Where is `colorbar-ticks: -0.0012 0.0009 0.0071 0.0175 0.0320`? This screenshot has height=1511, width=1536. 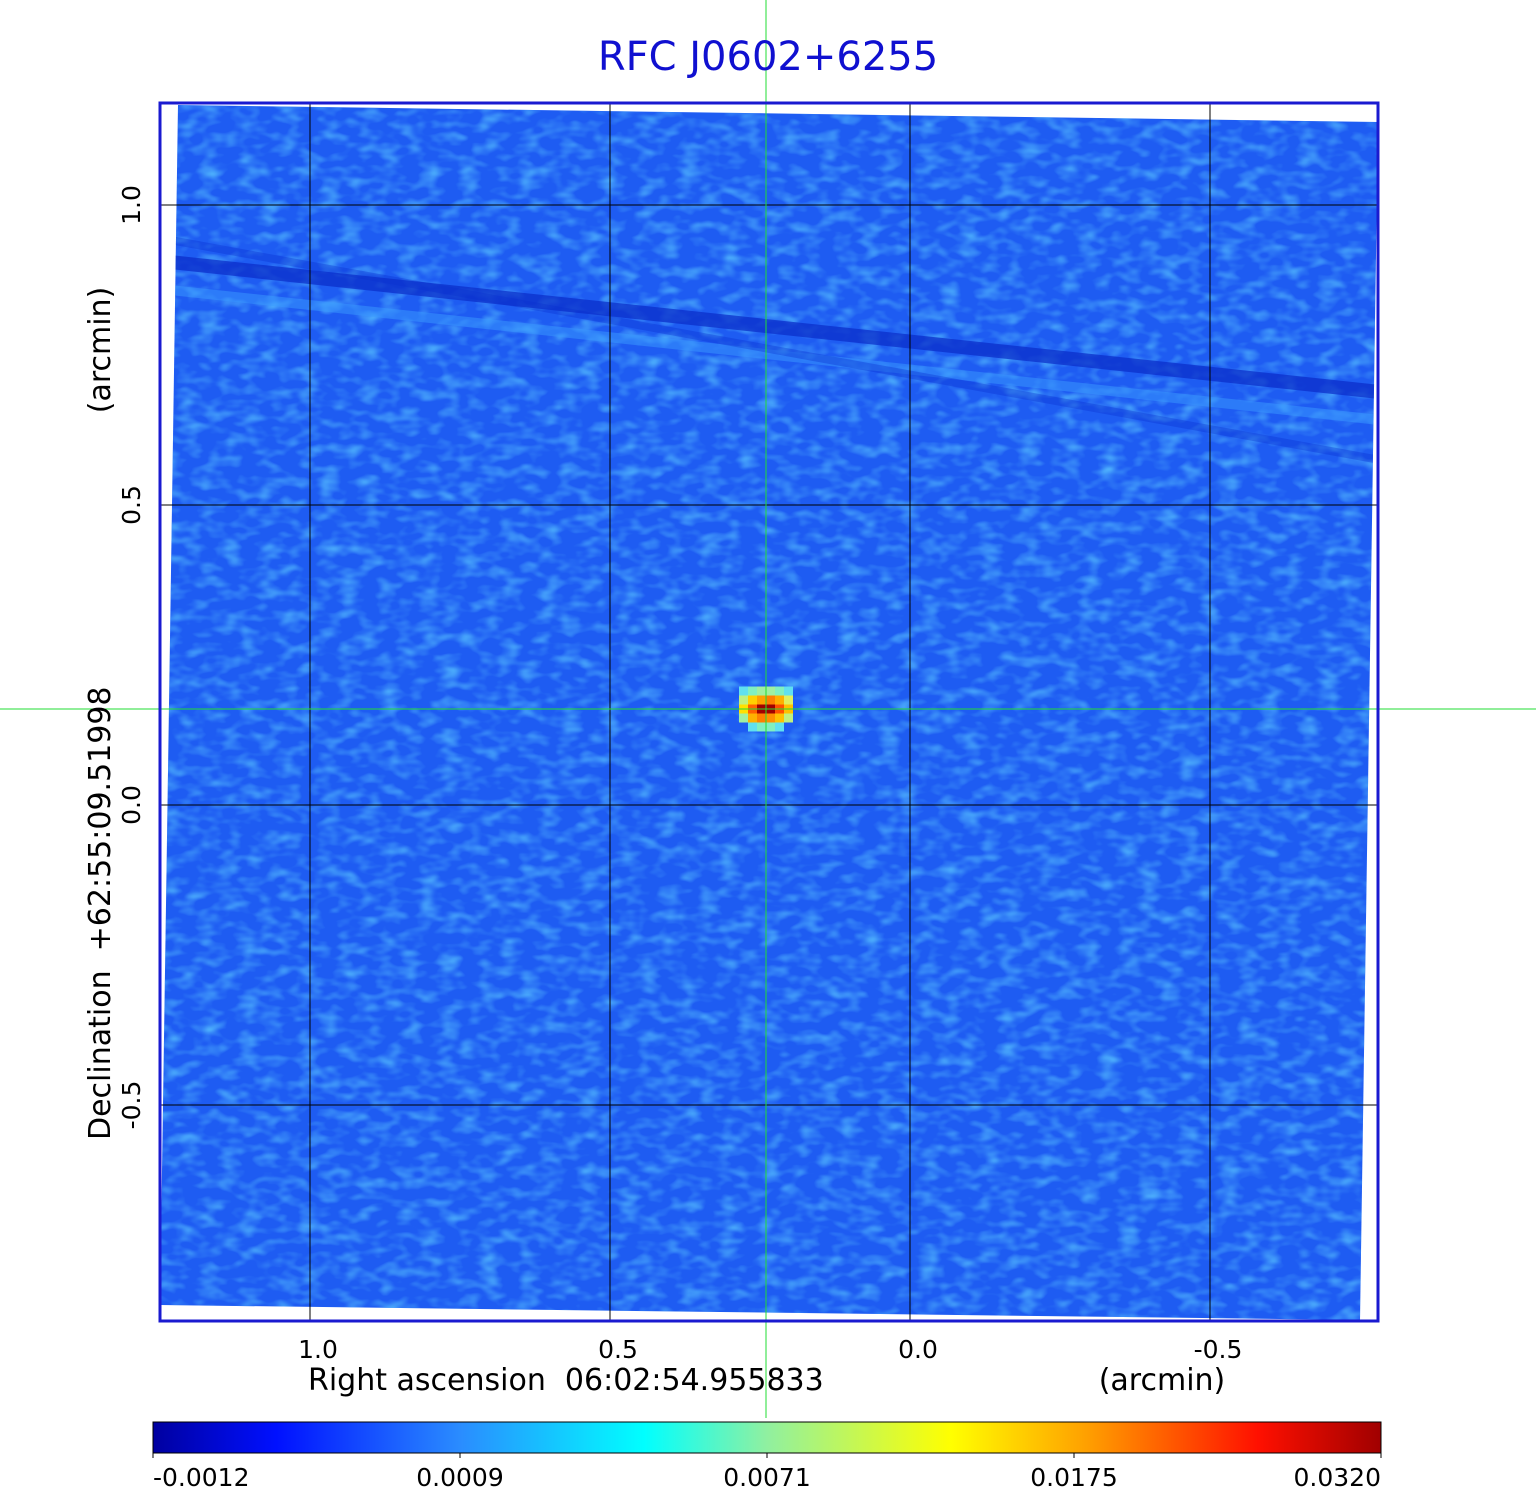 colorbar-ticks: -0.0012 0.0009 0.0071 0.0175 0.0320 is located at coordinates (767, 1457).